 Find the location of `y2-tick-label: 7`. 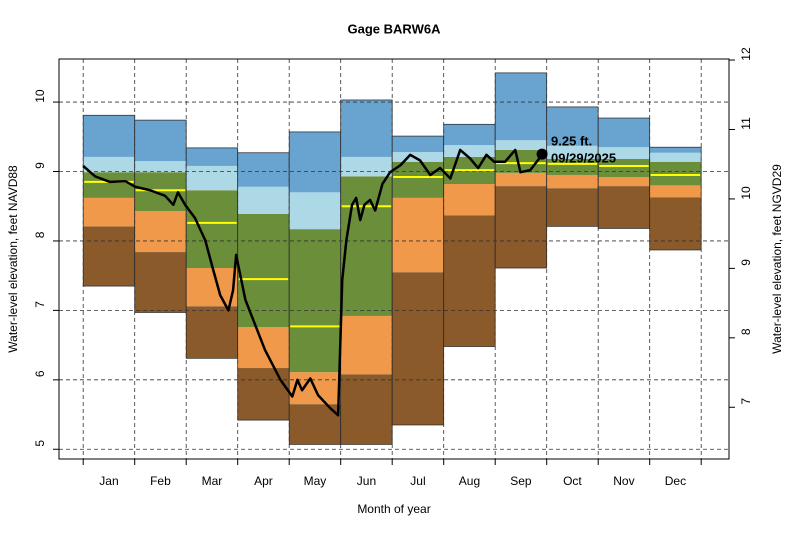

y2-tick-label: 7 is located at coordinates (746, 401).